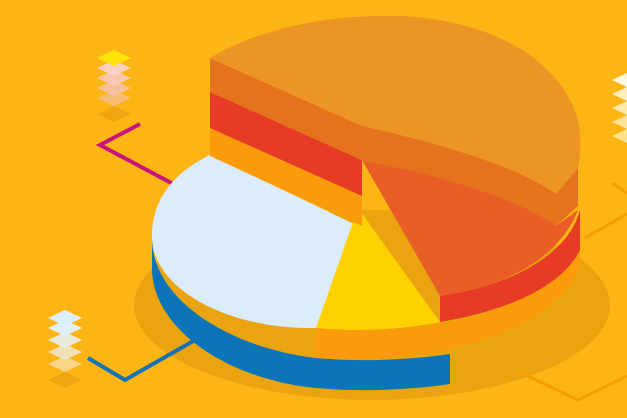 The width and height of the screenshot is (627, 418). Describe the element at coordinates (383, 372) in the screenshot. I see `blue-slice-side-bottom` at that location.